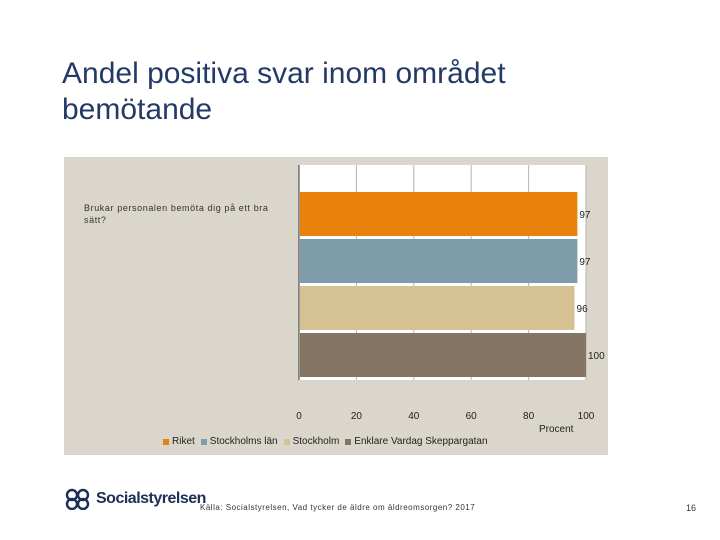  What do you see at coordinates (443, 355) in the screenshot?
I see `bar-enklare-vardag-skeppargatan` at bounding box center [443, 355].